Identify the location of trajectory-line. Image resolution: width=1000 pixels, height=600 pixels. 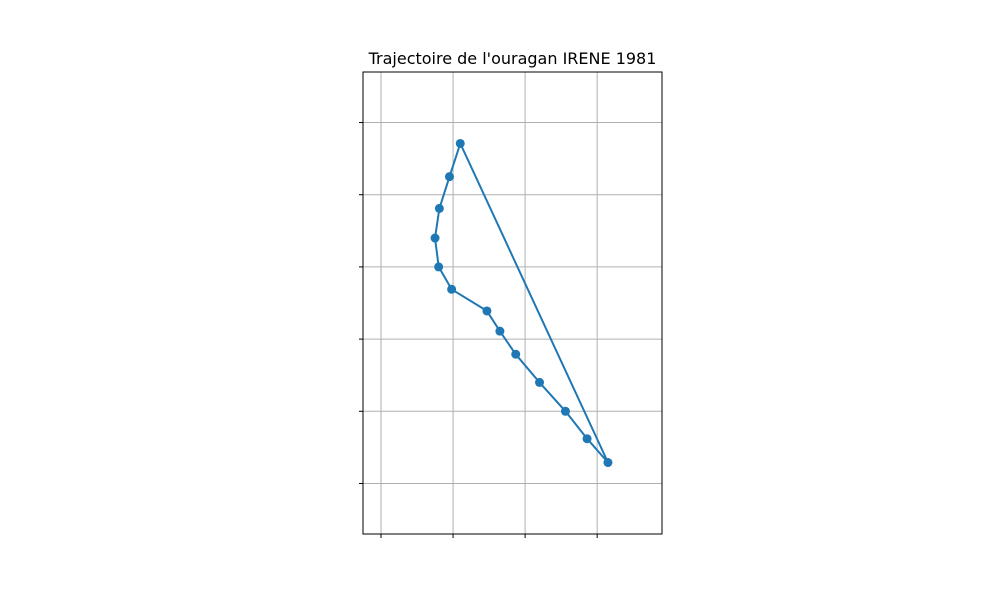
(521, 303).